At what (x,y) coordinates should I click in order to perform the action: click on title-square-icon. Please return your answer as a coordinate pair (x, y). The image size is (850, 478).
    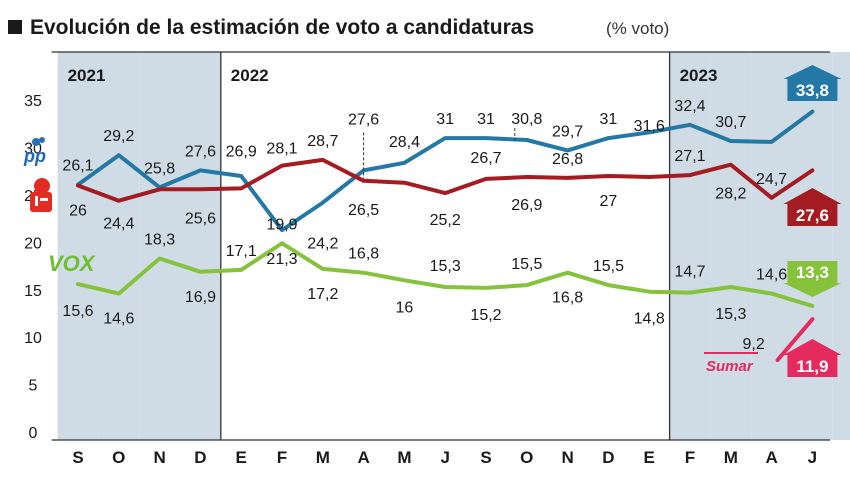
    Looking at the image, I should click on (15, 27).